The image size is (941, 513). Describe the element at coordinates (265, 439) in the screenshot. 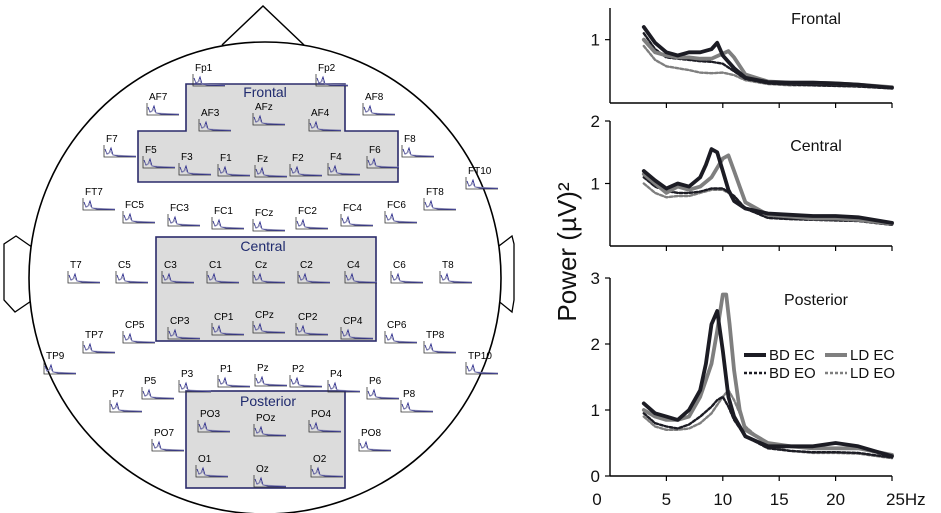

I see `posterior-region-box` at that location.